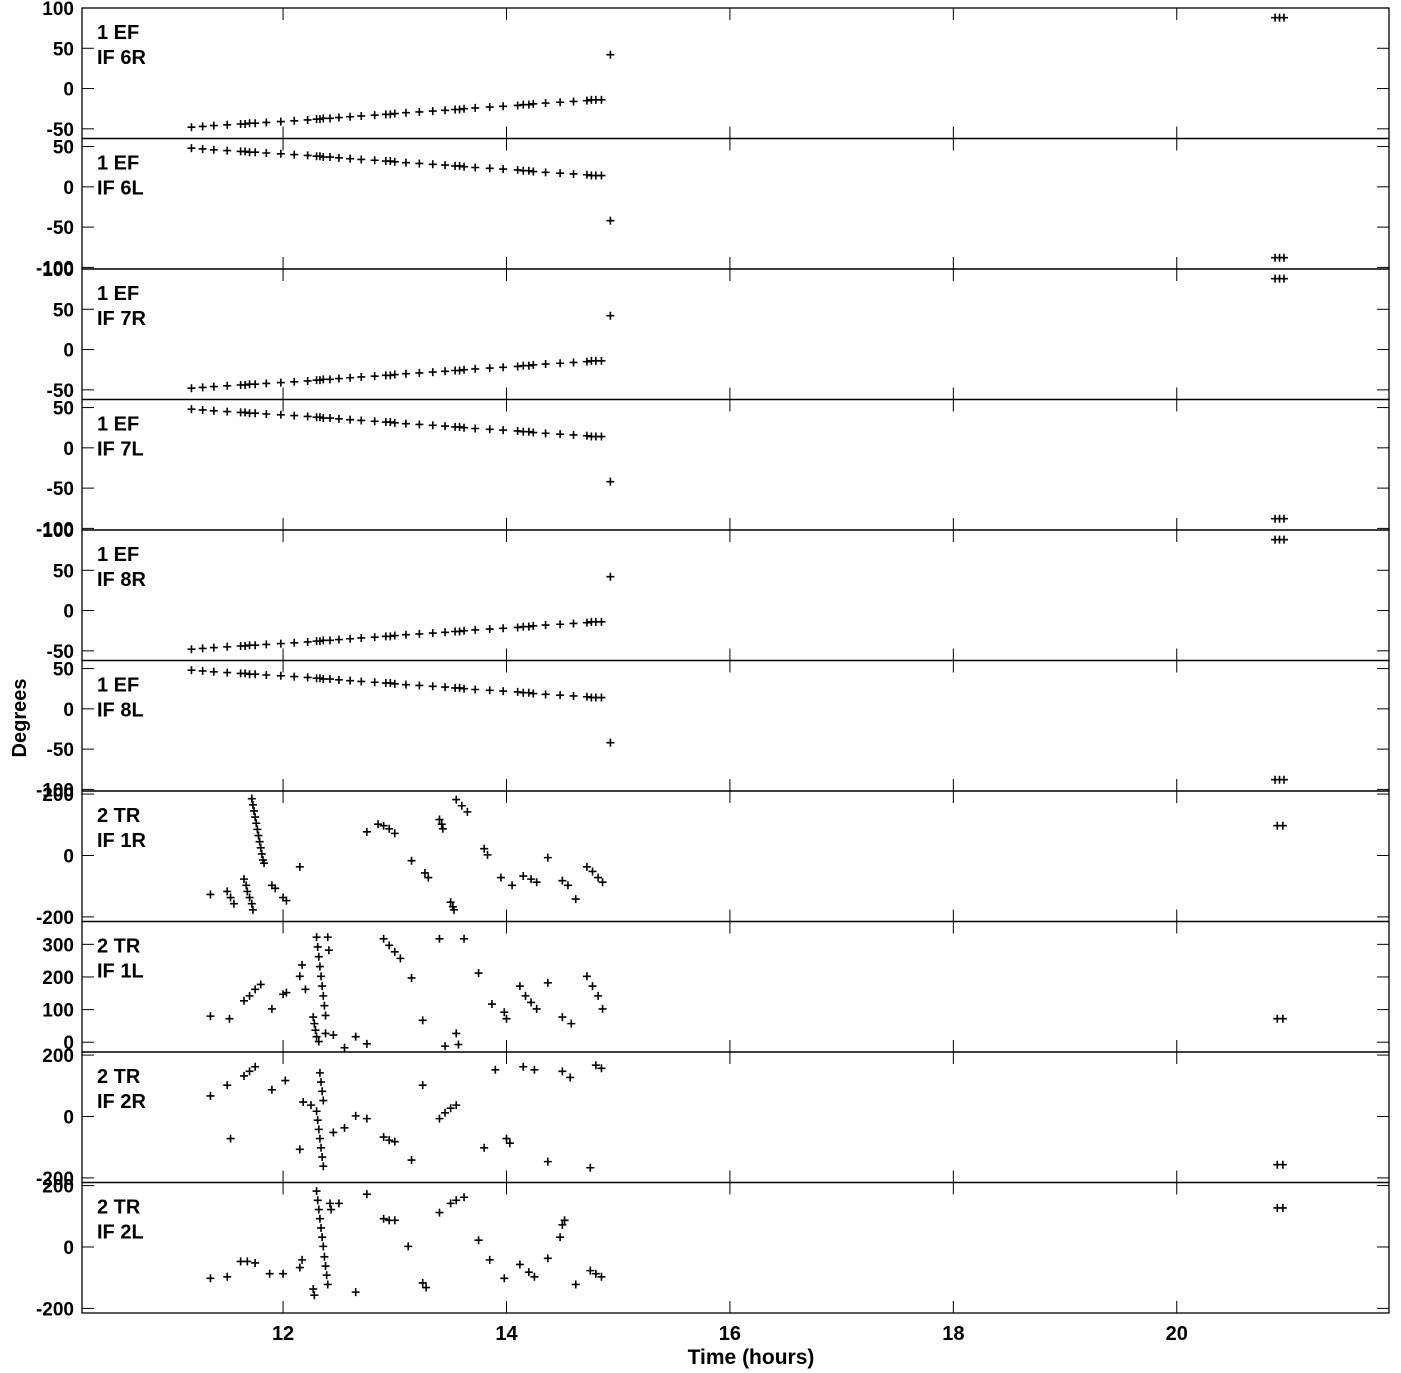 The height and width of the screenshot is (1373, 1401). I want to click on y-tick-label: 300, so click(58, 945).